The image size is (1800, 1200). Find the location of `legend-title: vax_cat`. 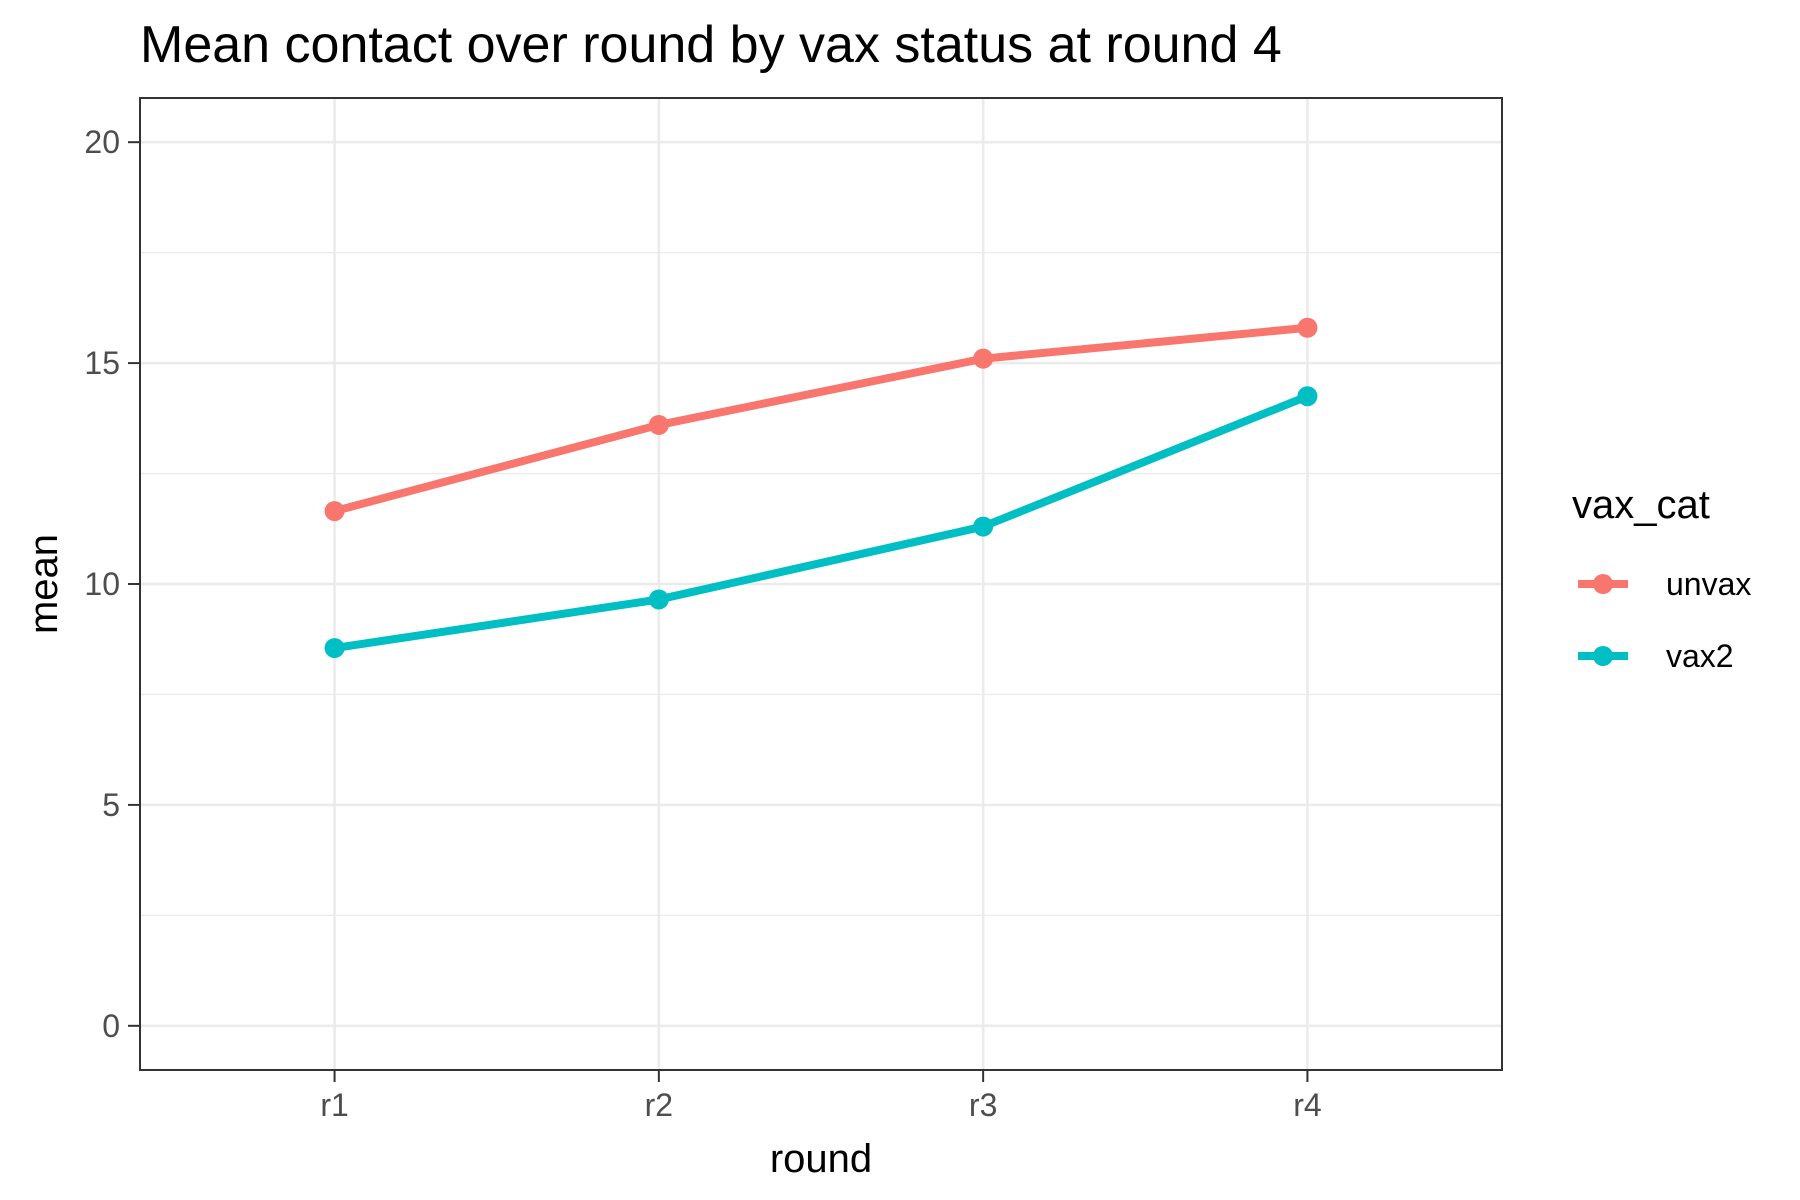

legend-title: vax_cat is located at coordinates (1641, 505).